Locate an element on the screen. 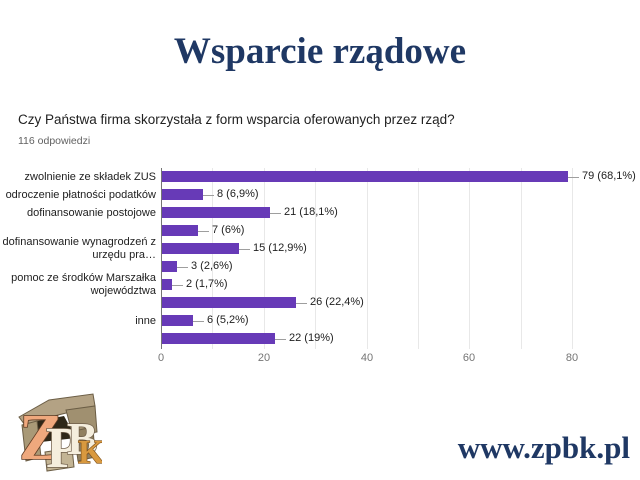 The height and width of the screenshot is (480, 640). category-label: inne is located at coordinates (145, 320).